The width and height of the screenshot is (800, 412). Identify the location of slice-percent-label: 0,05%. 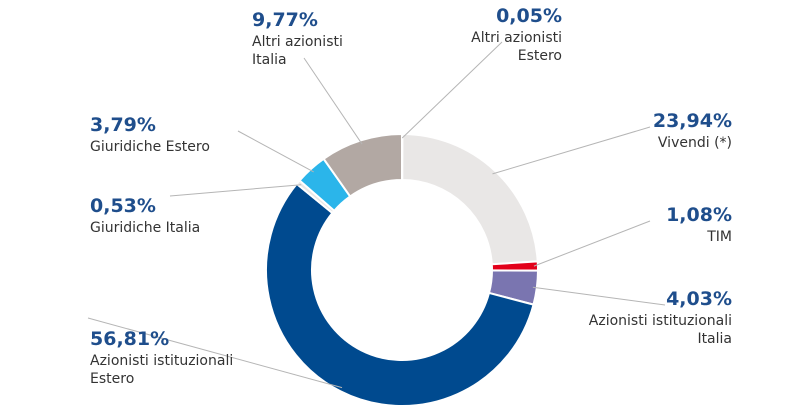
(529, 16).